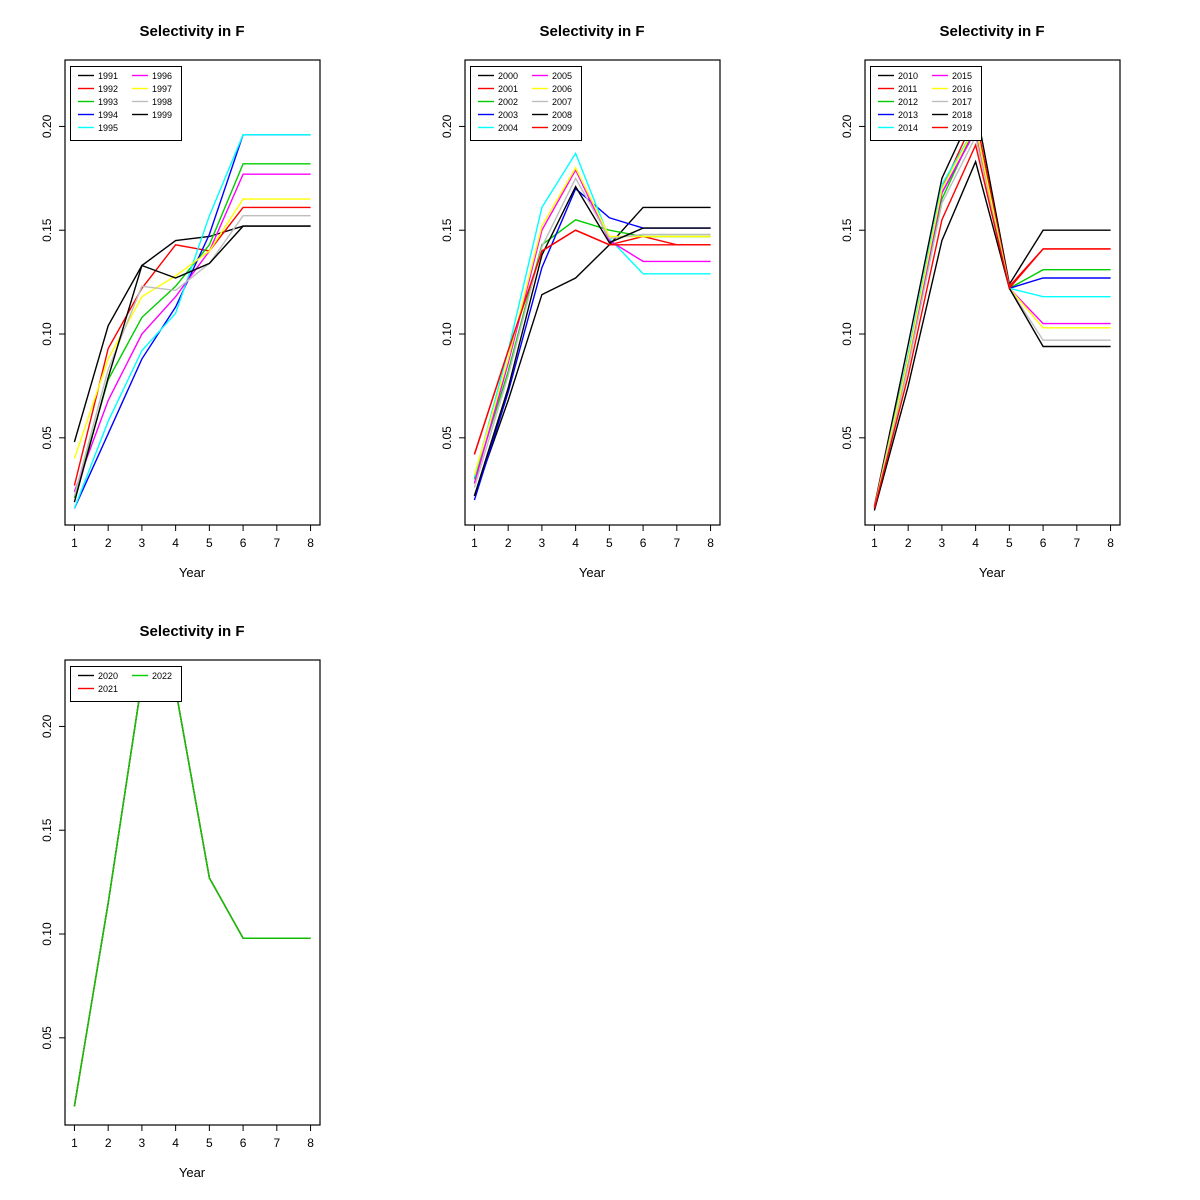 The width and height of the screenshot is (1200, 1200). I want to click on series-line-1991, so click(192, 334).